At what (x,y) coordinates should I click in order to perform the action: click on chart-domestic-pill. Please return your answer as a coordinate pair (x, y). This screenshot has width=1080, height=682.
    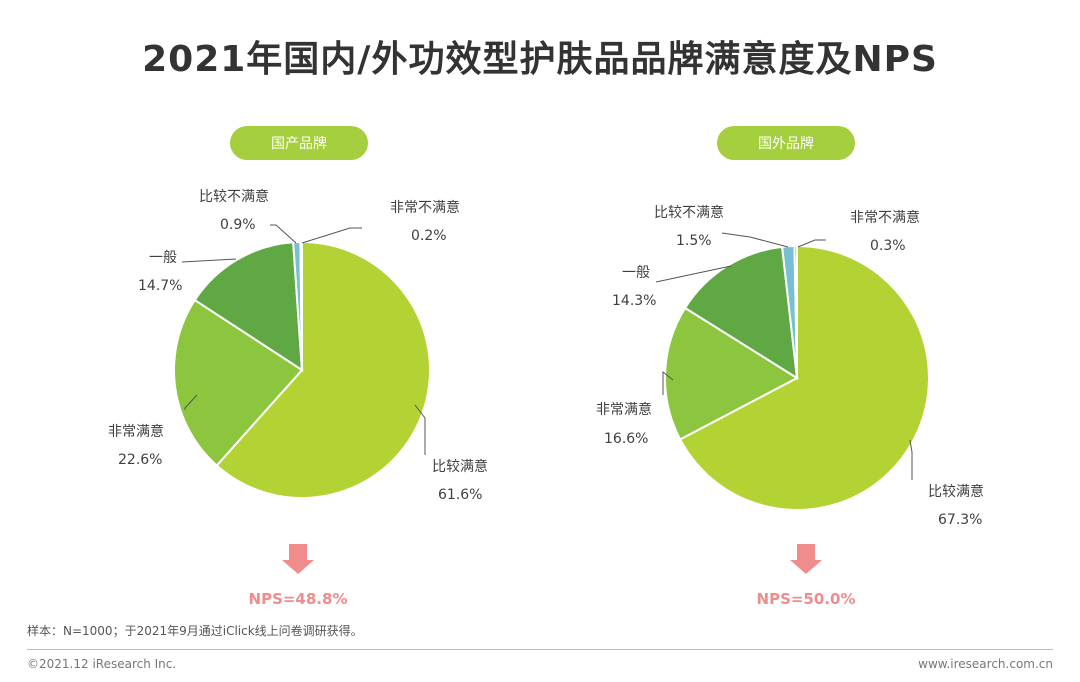
    Looking at the image, I should click on (299, 143).